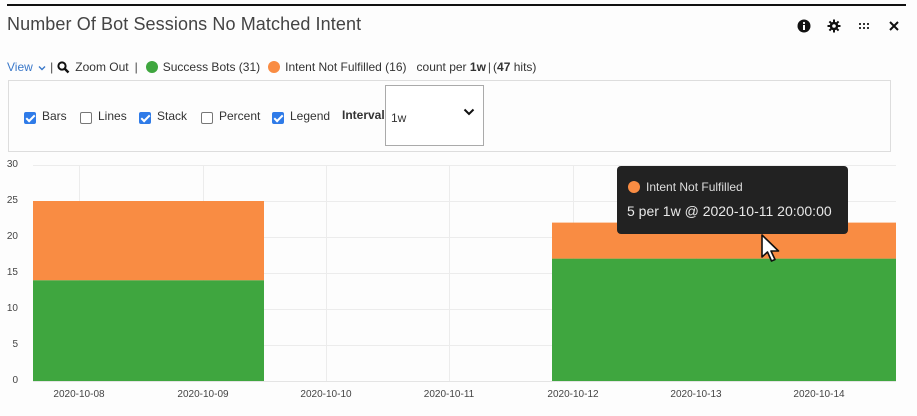  What do you see at coordinates (103, 116) in the screenshot?
I see `lines-checkbox: Lines` at bounding box center [103, 116].